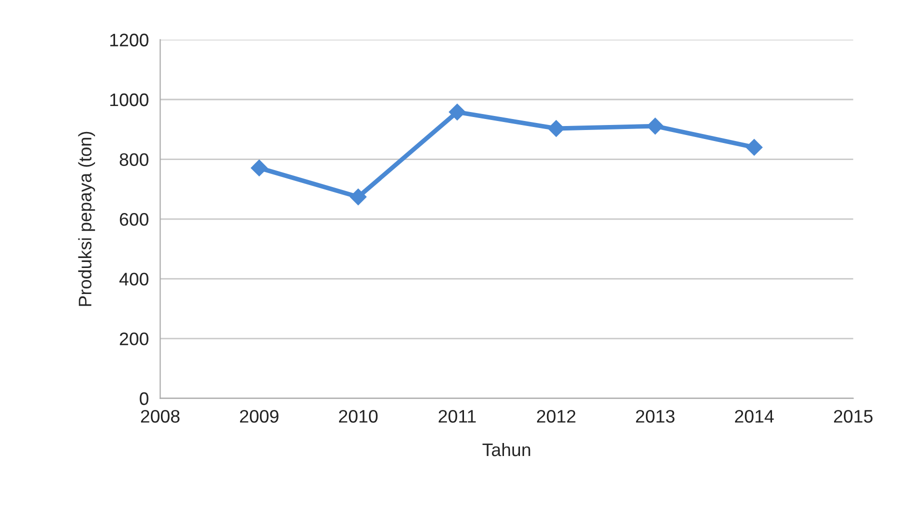 Image resolution: width=900 pixels, height=516 pixels. What do you see at coordinates (134, 219) in the screenshot?
I see `y-tick-label: 600` at bounding box center [134, 219].